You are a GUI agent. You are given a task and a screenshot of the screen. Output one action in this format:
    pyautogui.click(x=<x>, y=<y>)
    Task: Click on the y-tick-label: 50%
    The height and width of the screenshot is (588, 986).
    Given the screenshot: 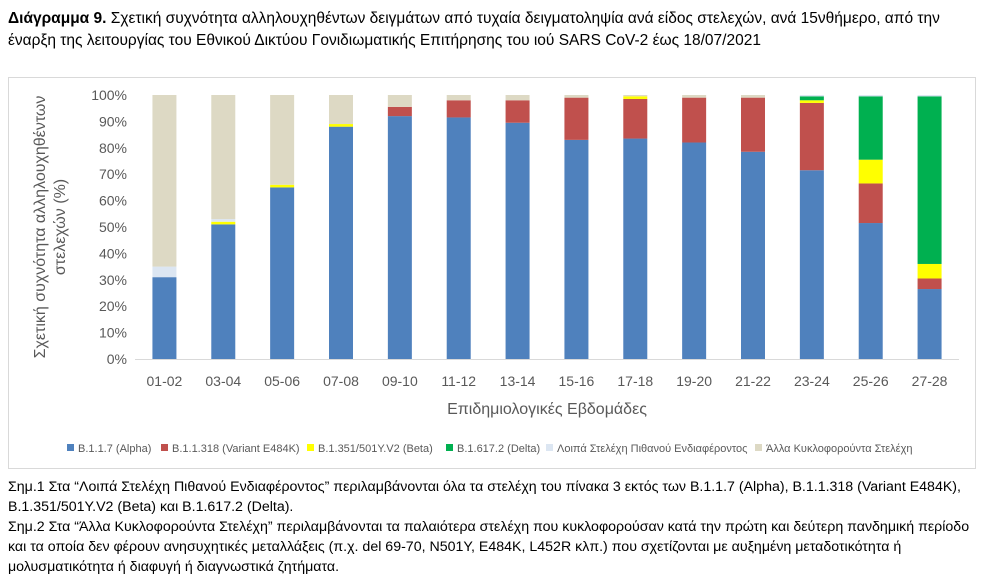 What is the action you would take?
    pyautogui.click(x=113, y=227)
    